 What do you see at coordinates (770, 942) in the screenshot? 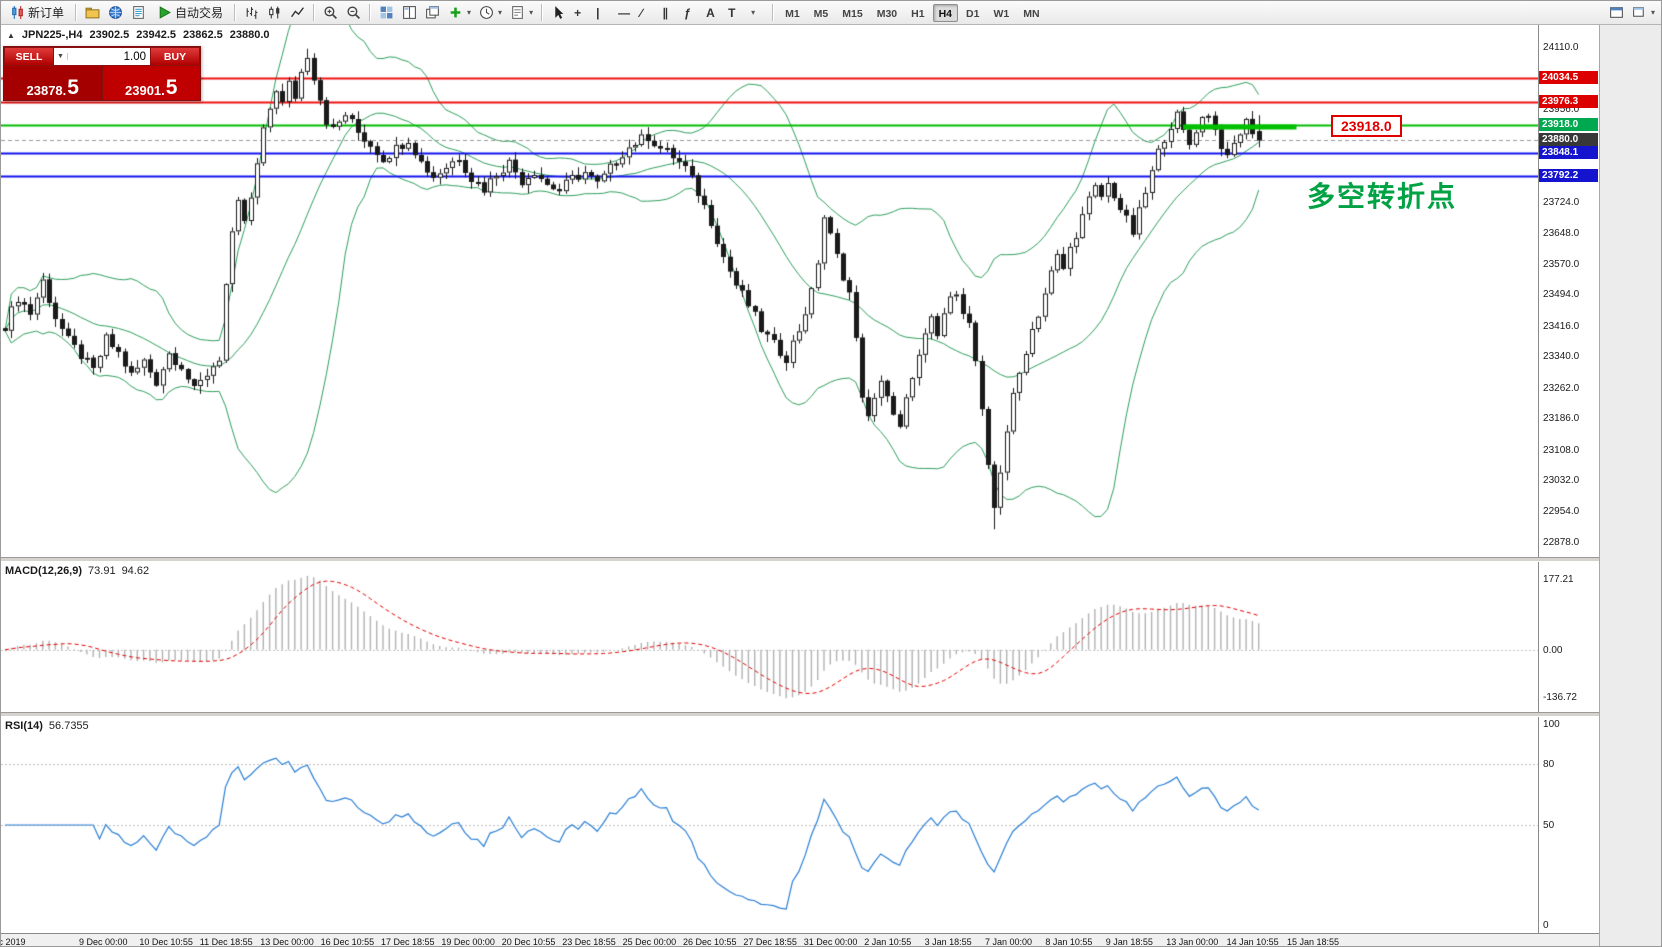
I see `time-axis-label: 27 Dec 18:55` at bounding box center [770, 942].